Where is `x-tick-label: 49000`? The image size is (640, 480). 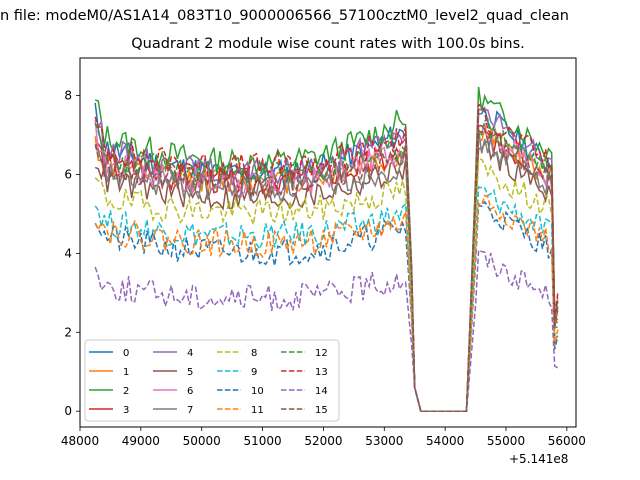
x-tick-label: 49000 is located at coordinates (141, 441).